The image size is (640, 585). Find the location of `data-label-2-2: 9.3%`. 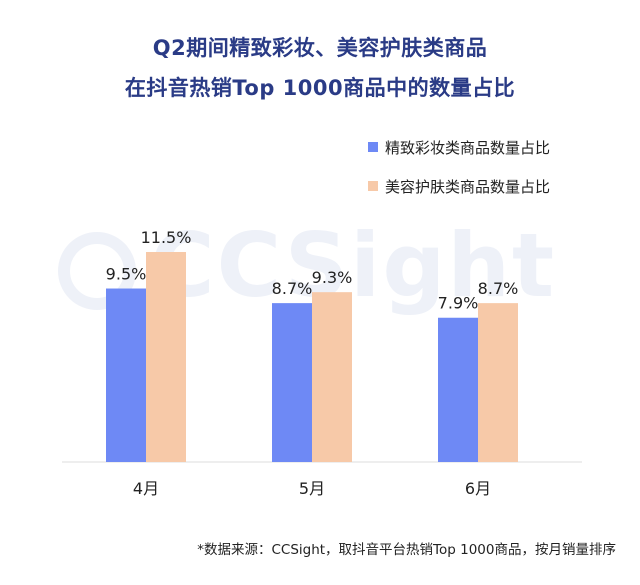

data-label-2-2: 9.3% is located at coordinates (332, 277).